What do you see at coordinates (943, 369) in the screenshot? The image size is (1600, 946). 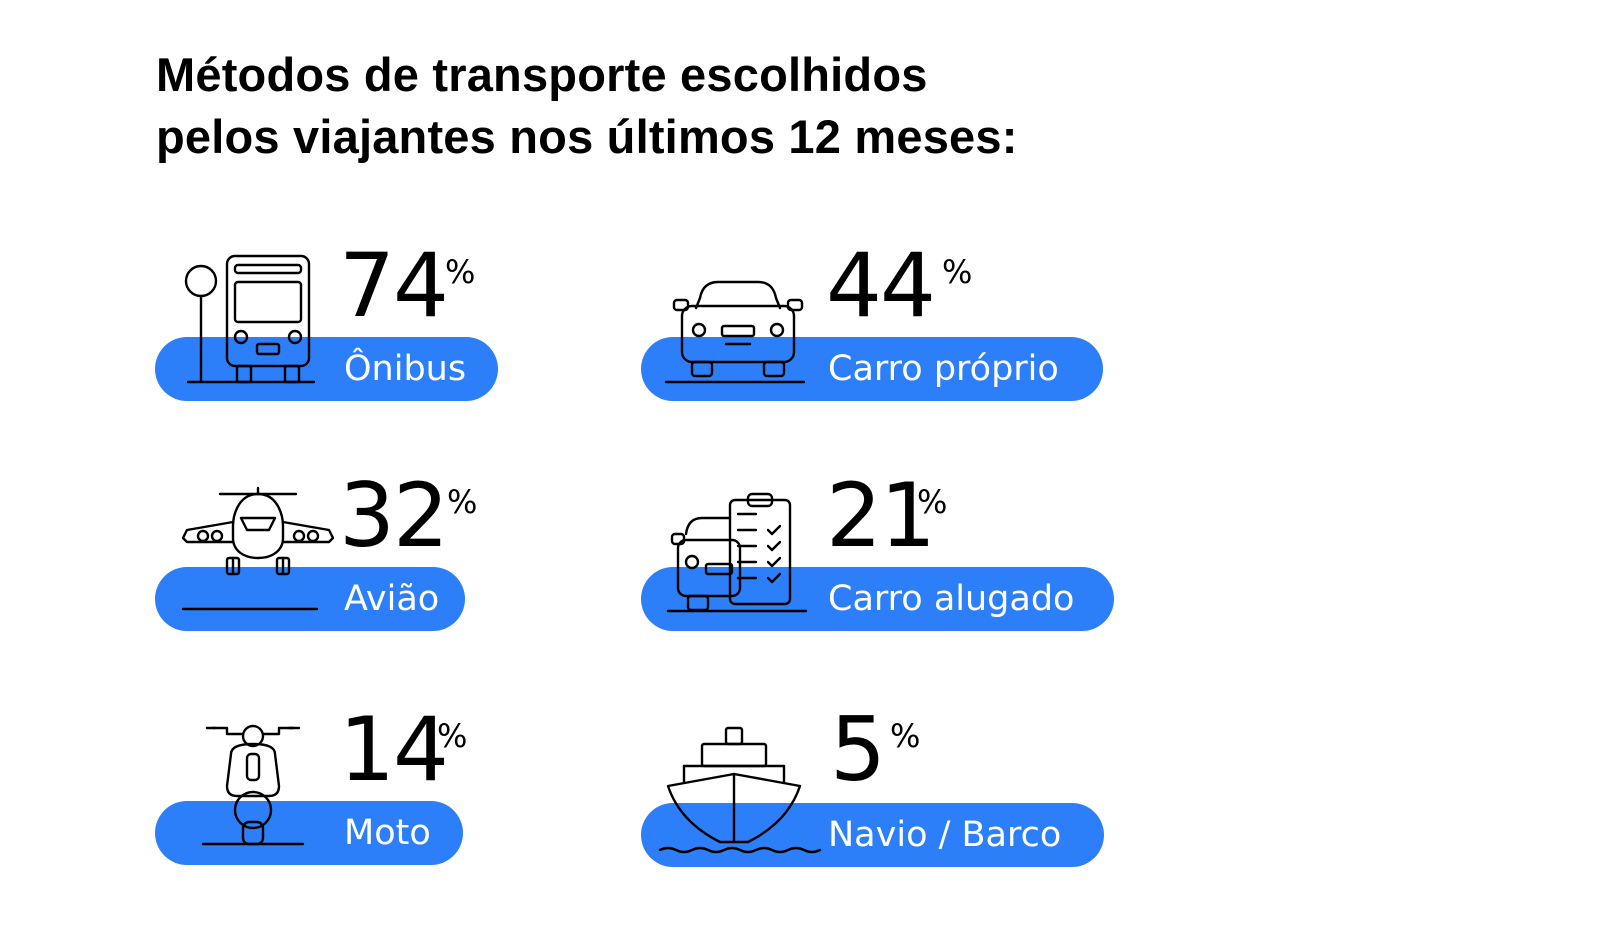 I see `stat-label: Carro próprio` at bounding box center [943, 369].